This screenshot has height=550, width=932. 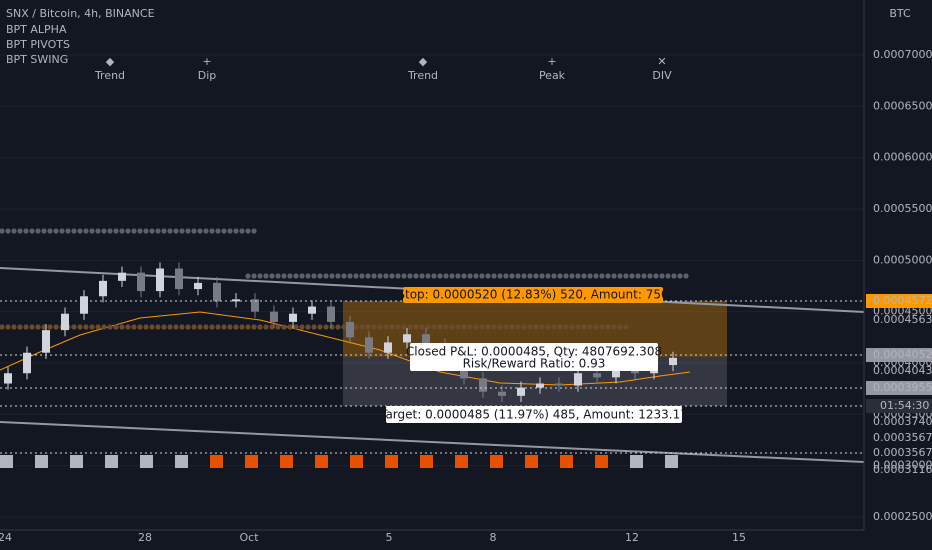 What do you see at coordinates (662, 75) in the screenshot?
I see `signal-label: DIV` at bounding box center [662, 75].